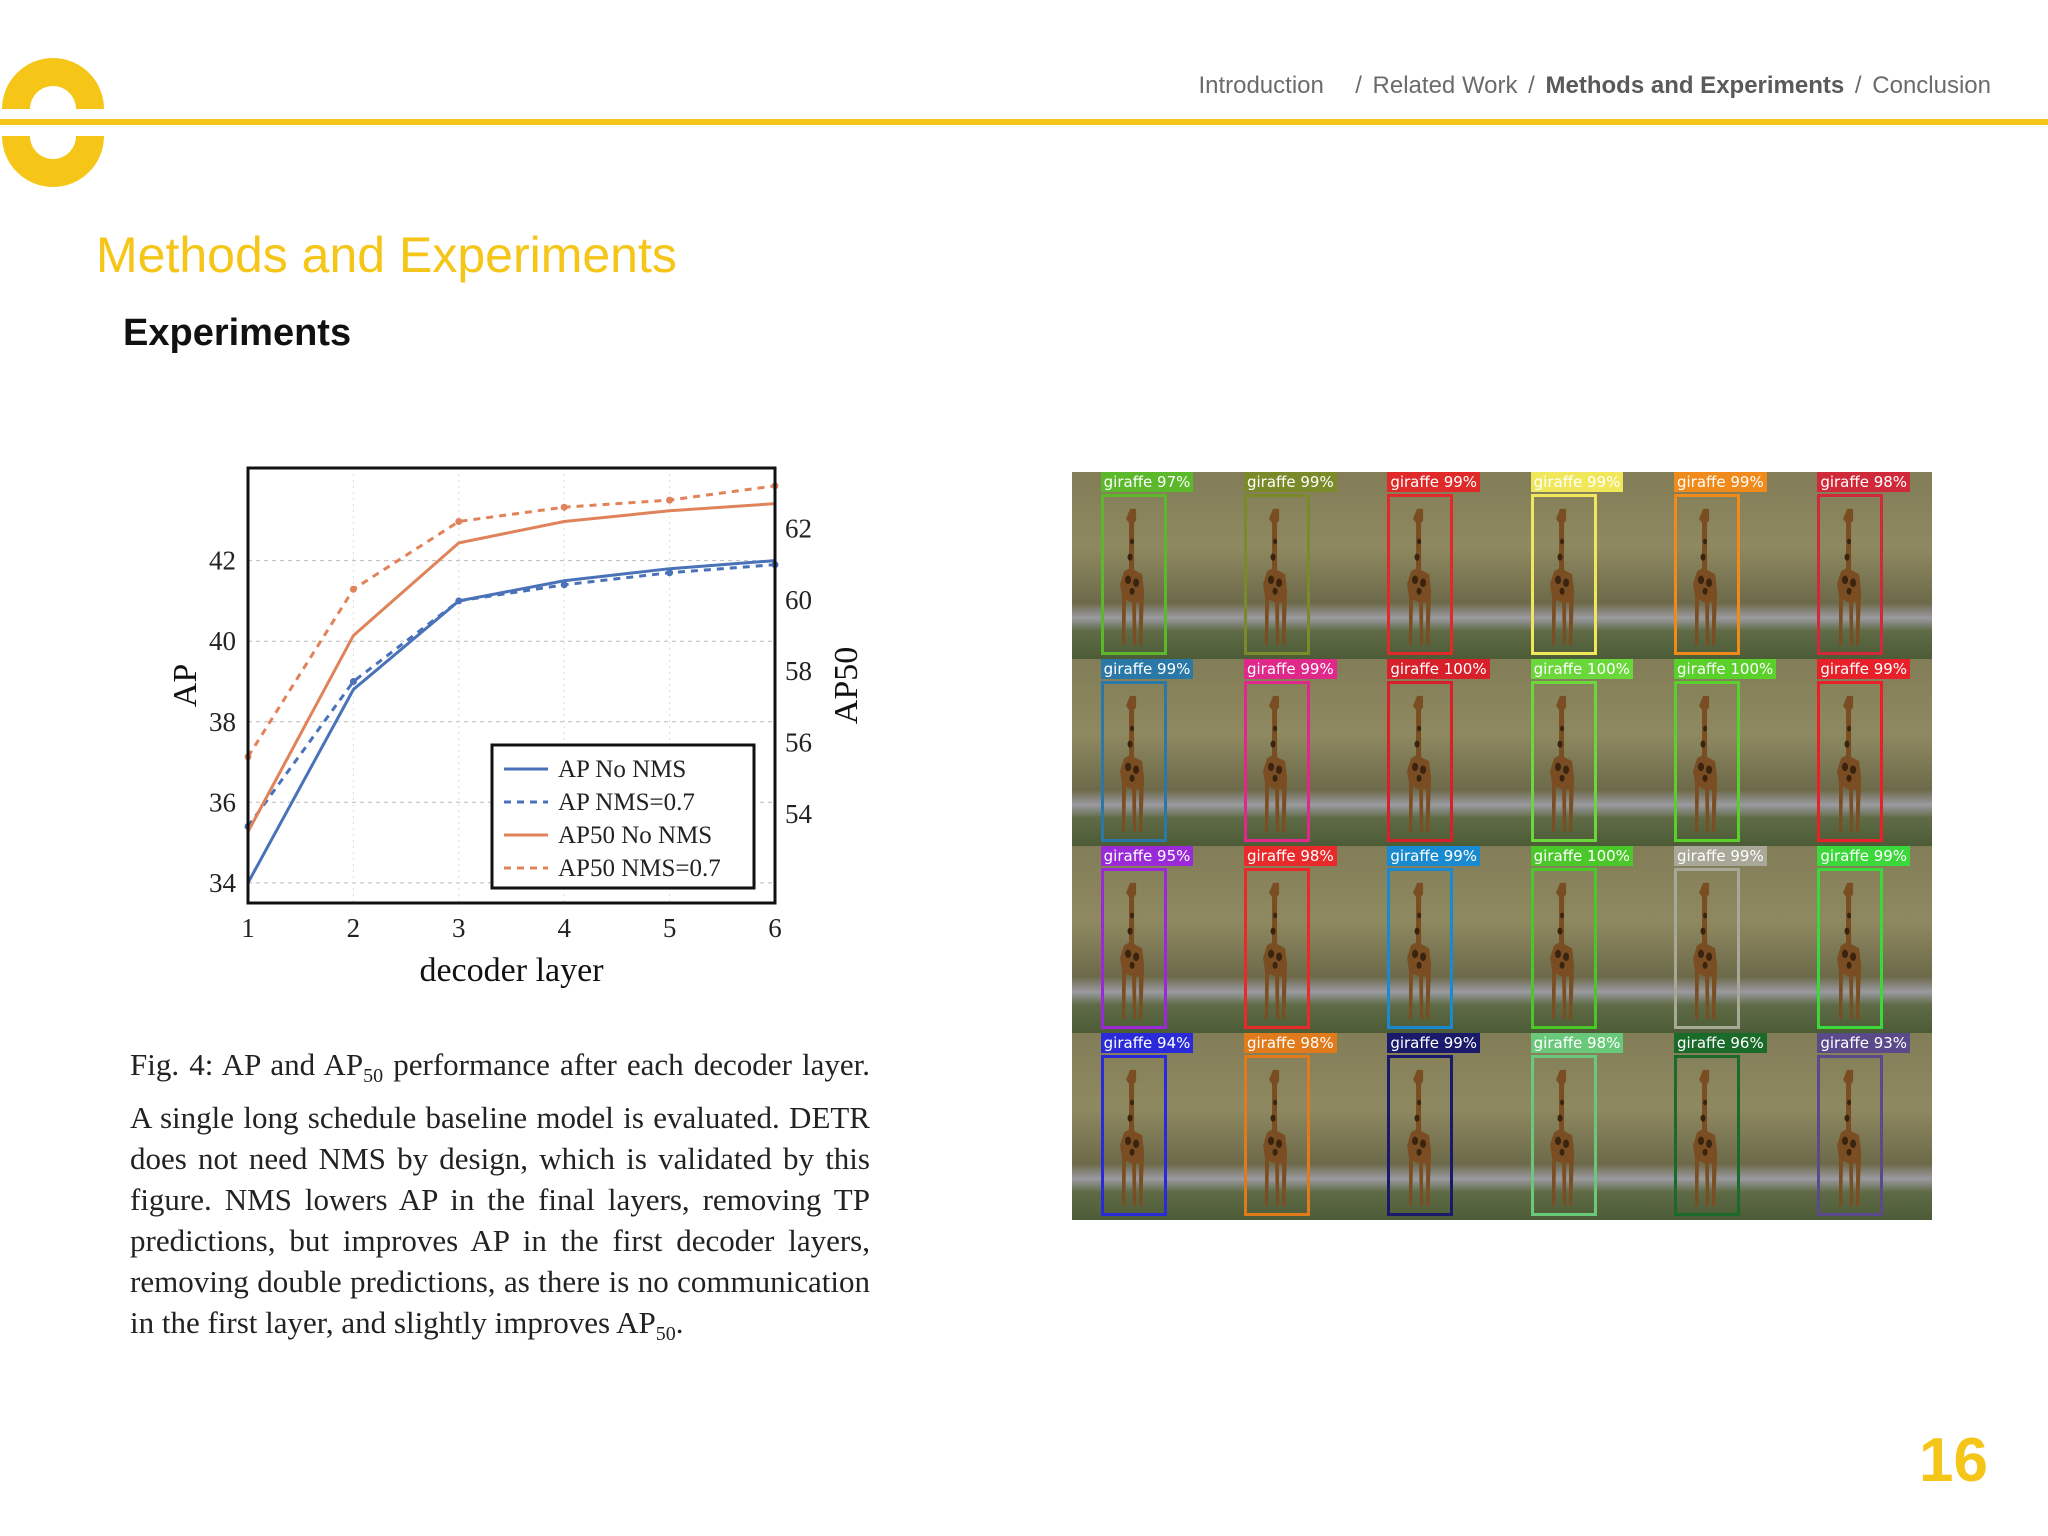 This screenshot has height=1536, width=2048. Describe the element at coordinates (222, 641) in the screenshot. I see `y-tick-label: 40` at that location.